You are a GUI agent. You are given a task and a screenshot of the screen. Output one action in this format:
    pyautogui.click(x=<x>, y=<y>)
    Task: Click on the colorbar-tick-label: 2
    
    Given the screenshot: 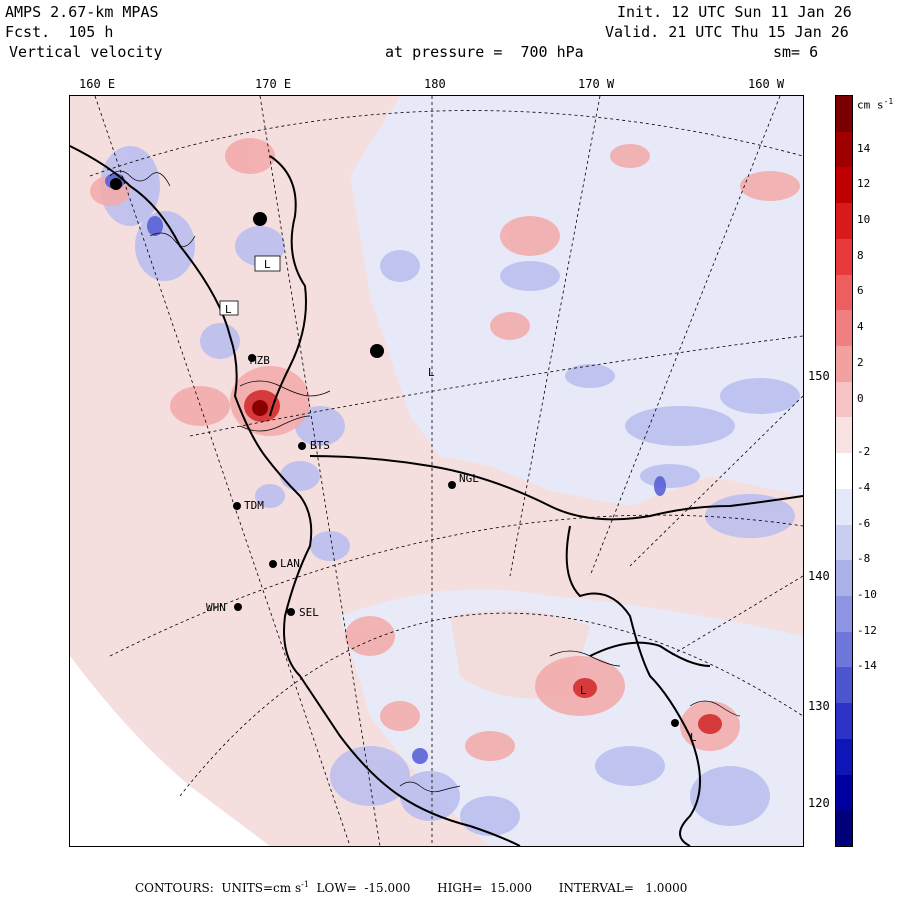 What is the action you would take?
    pyautogui.click(x=860, y=362)
    